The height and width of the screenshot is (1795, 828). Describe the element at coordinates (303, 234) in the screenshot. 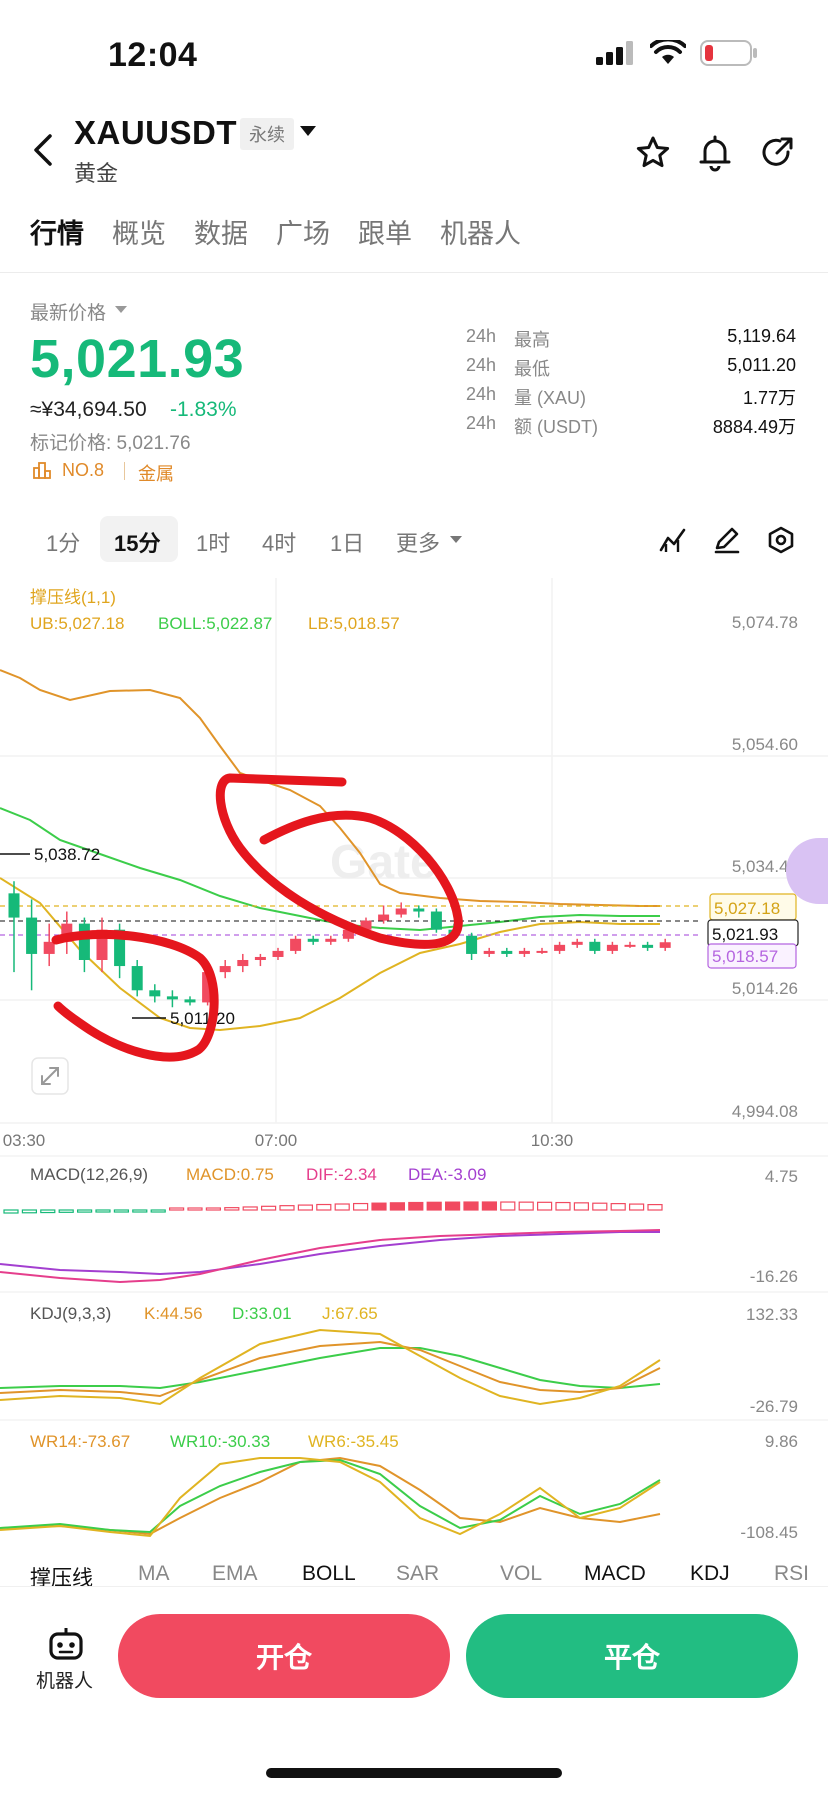

I see `tab-square: 广场` at that location.